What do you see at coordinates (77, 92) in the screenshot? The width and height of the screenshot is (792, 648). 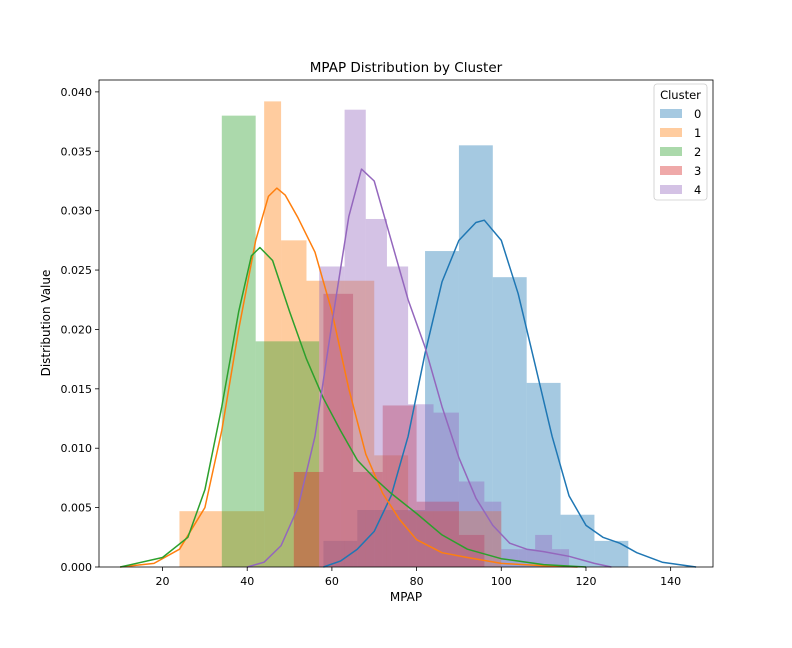 I see `y-tick-label: 0.040` at bounding box center [77, 92].